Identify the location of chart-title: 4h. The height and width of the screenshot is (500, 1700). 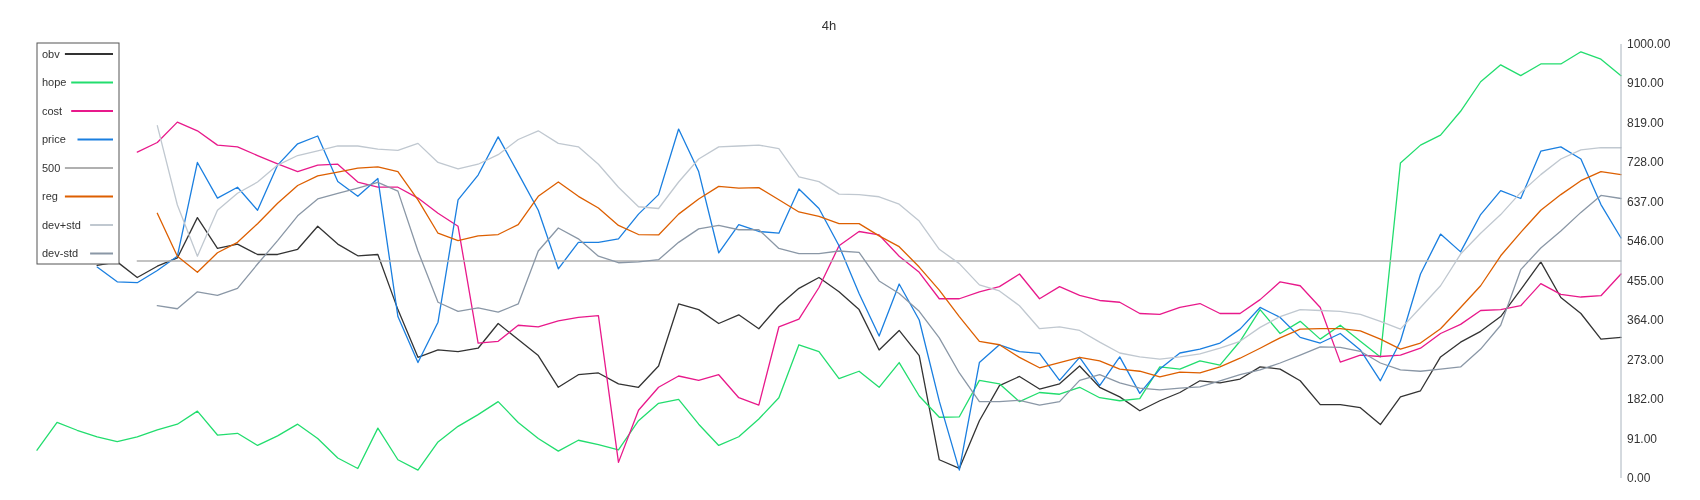
(829, 25).